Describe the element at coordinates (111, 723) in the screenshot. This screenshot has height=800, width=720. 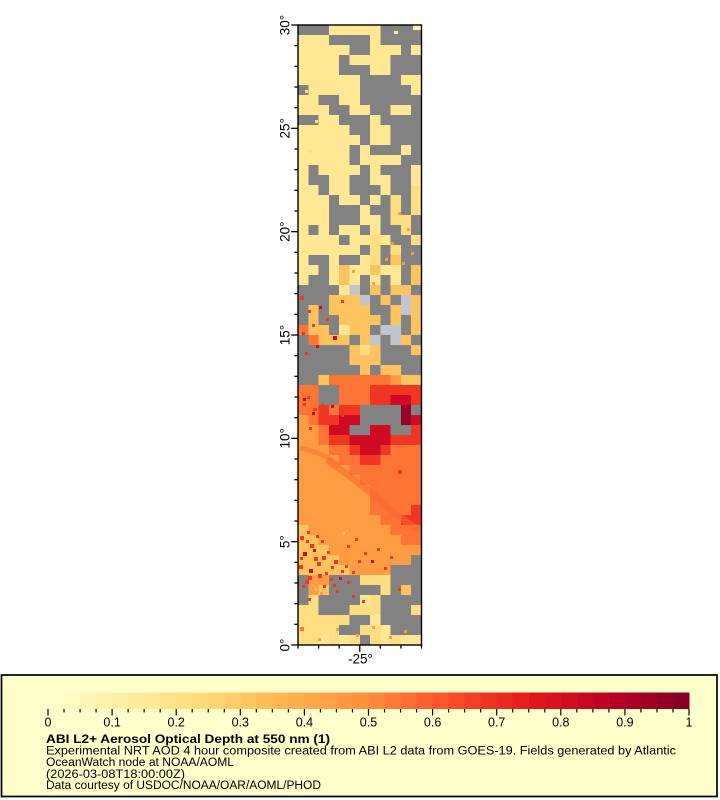
I see `svg-text: 0.1` at that location.